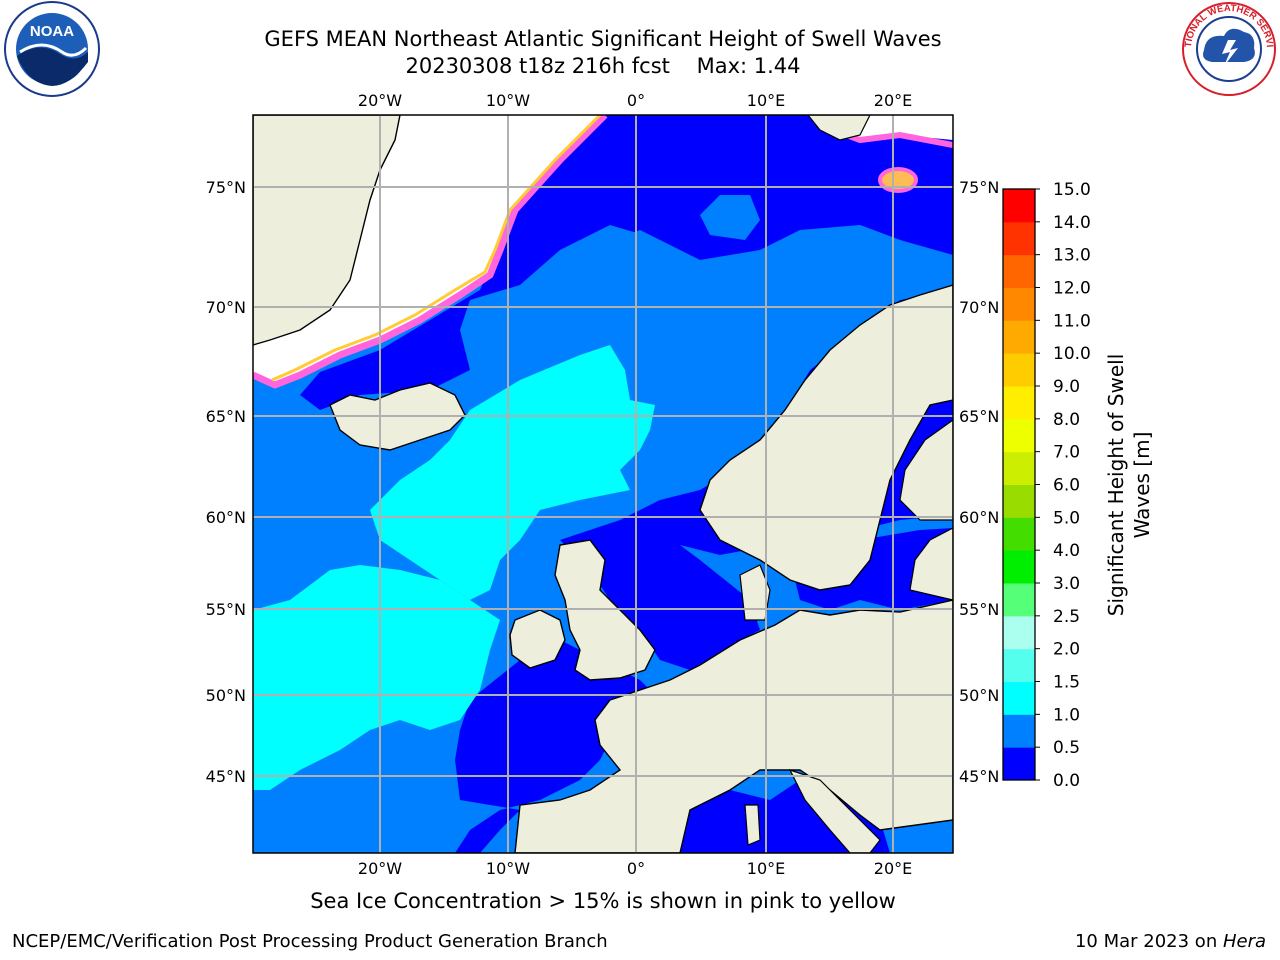 This screenshot has width=1280, height=960. Describe the element at coordinates (979, 695) in the screenshot. I see `lat-tick-right: 50°N` at that location.